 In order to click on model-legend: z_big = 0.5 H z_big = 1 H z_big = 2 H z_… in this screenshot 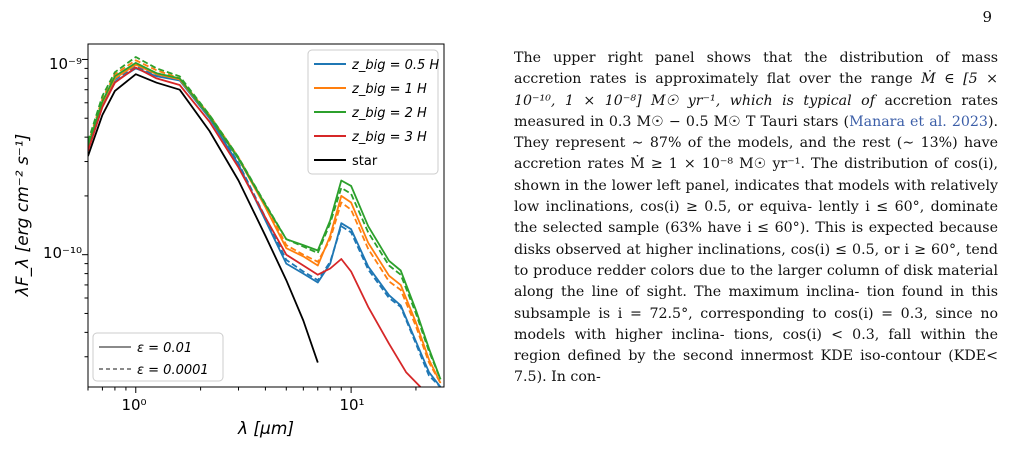, I will do `click(373, 112)`.